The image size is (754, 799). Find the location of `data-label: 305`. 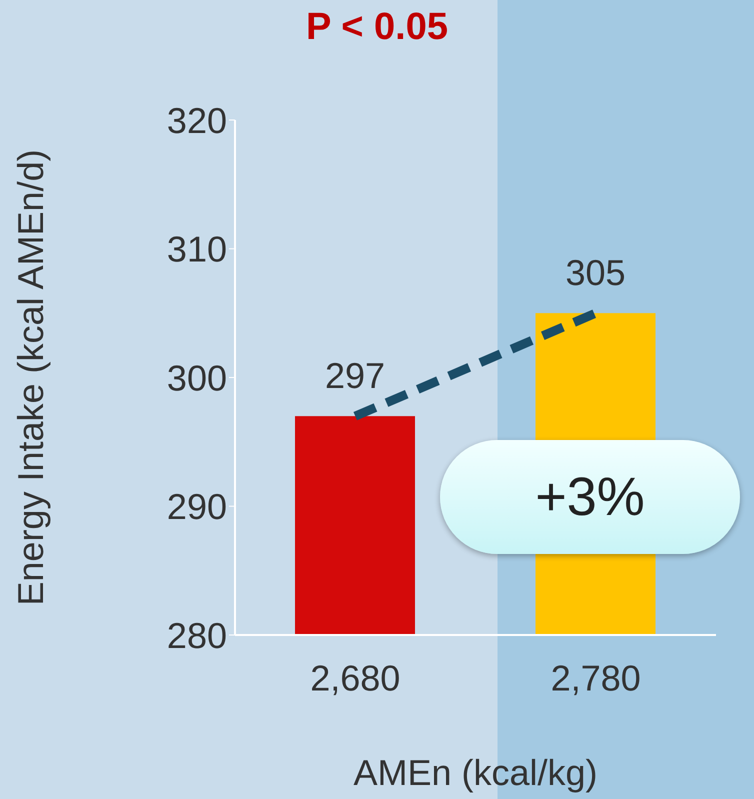

data-label: 305 is located at coordinates (595, 273).